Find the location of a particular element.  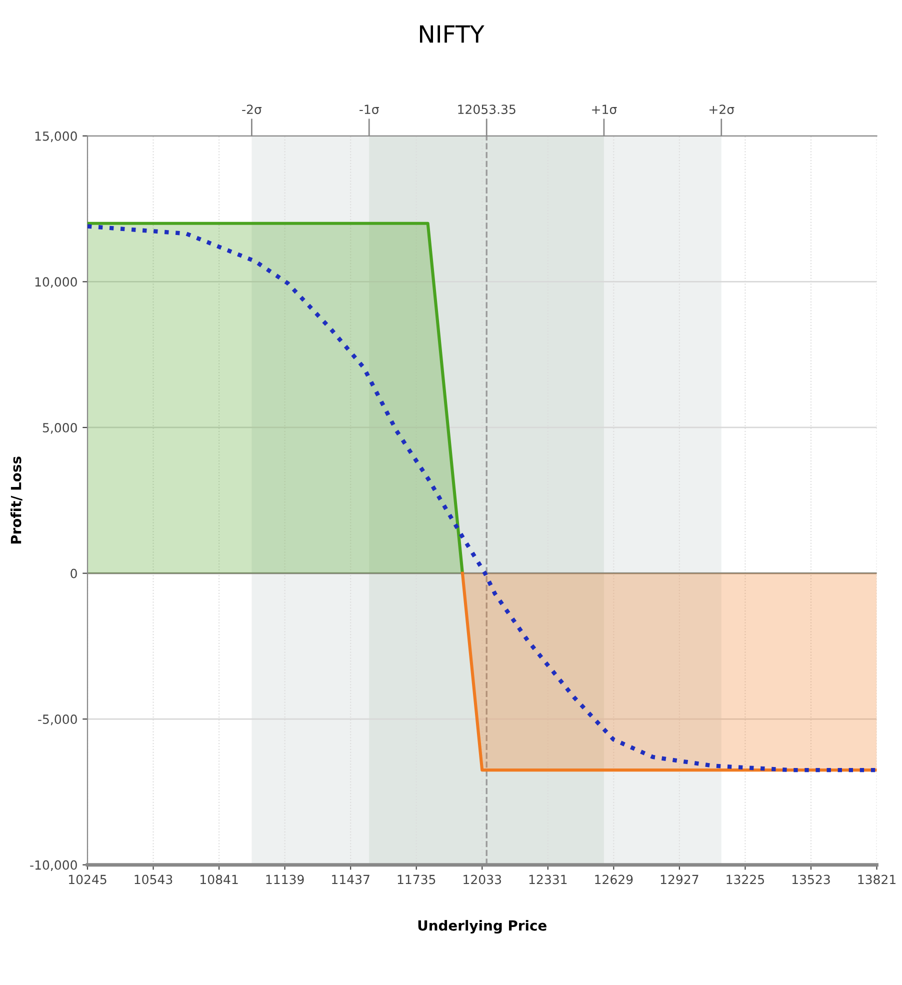

y-tick-label: -5,000 is located at coordinates (57, 720).